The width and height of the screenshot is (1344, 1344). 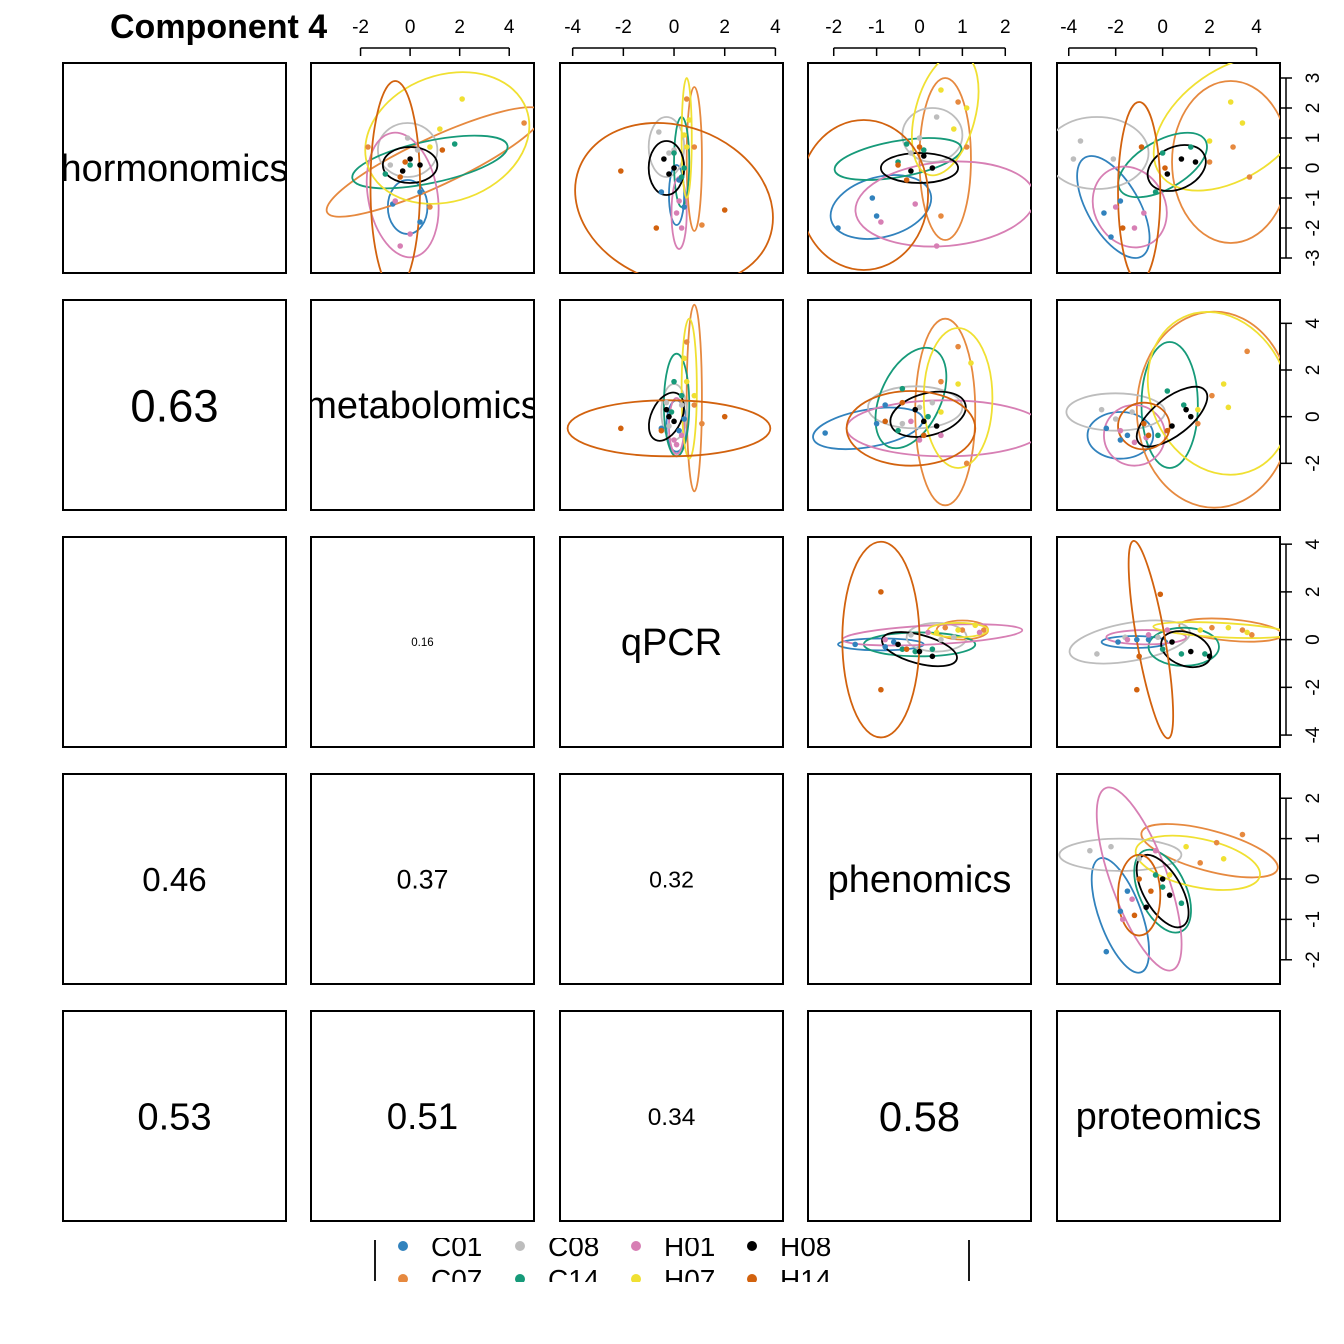 I want to click on legend-item-H08: H08, so click(x=789, y=1246).